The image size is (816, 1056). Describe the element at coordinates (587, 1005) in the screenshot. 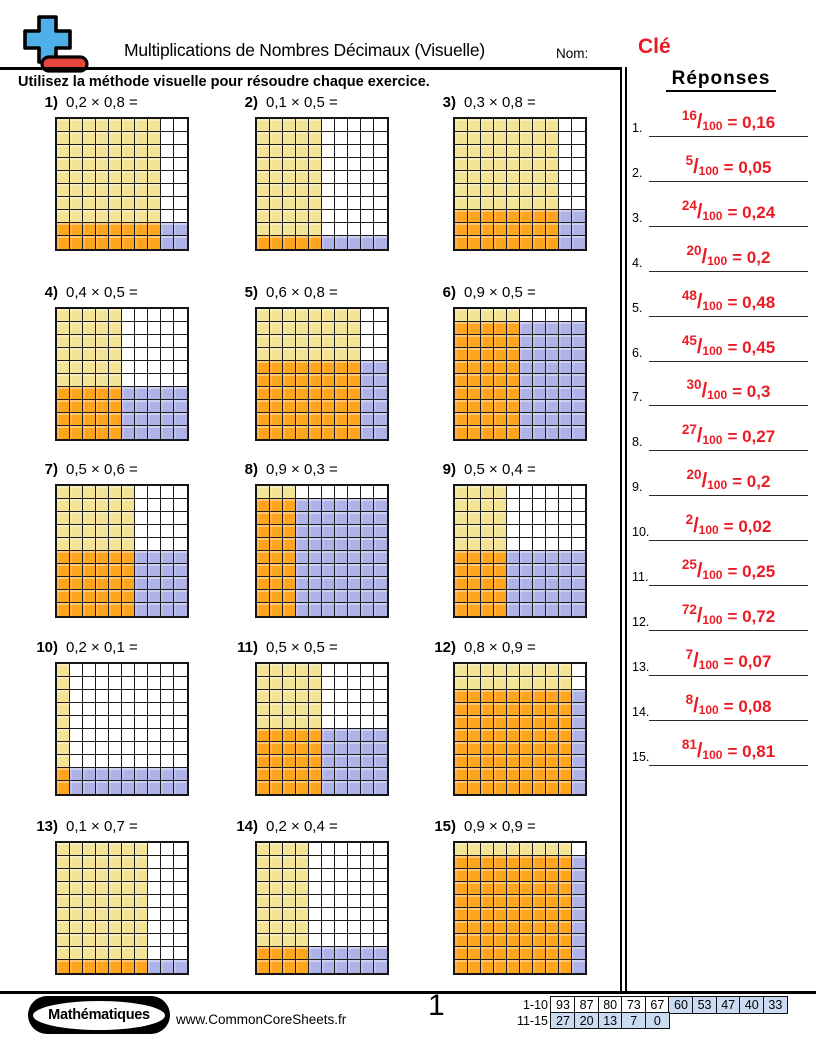

I see `score-cell: 87` at that location.